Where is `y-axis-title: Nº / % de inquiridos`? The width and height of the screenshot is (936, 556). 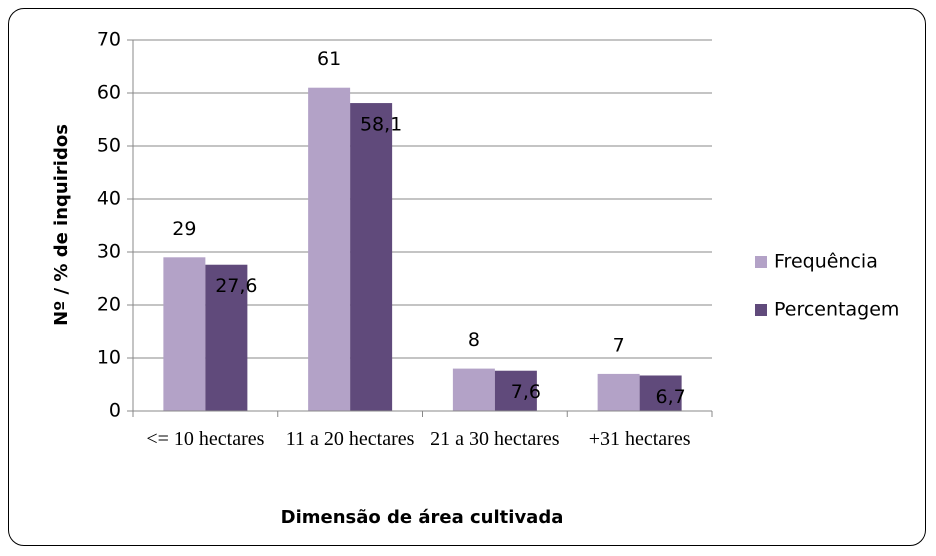
y-axis-title: Nº / % de inquiridos is located at coordinates (61, 225).